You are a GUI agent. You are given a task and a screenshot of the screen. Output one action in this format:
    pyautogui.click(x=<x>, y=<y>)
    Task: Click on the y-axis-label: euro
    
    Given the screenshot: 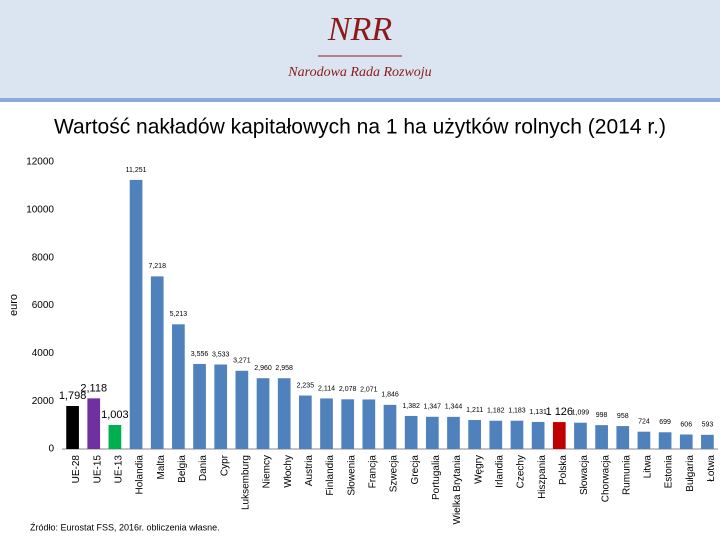 What is the action you would take?
    pyautogui.click(x=14, y=305)
    